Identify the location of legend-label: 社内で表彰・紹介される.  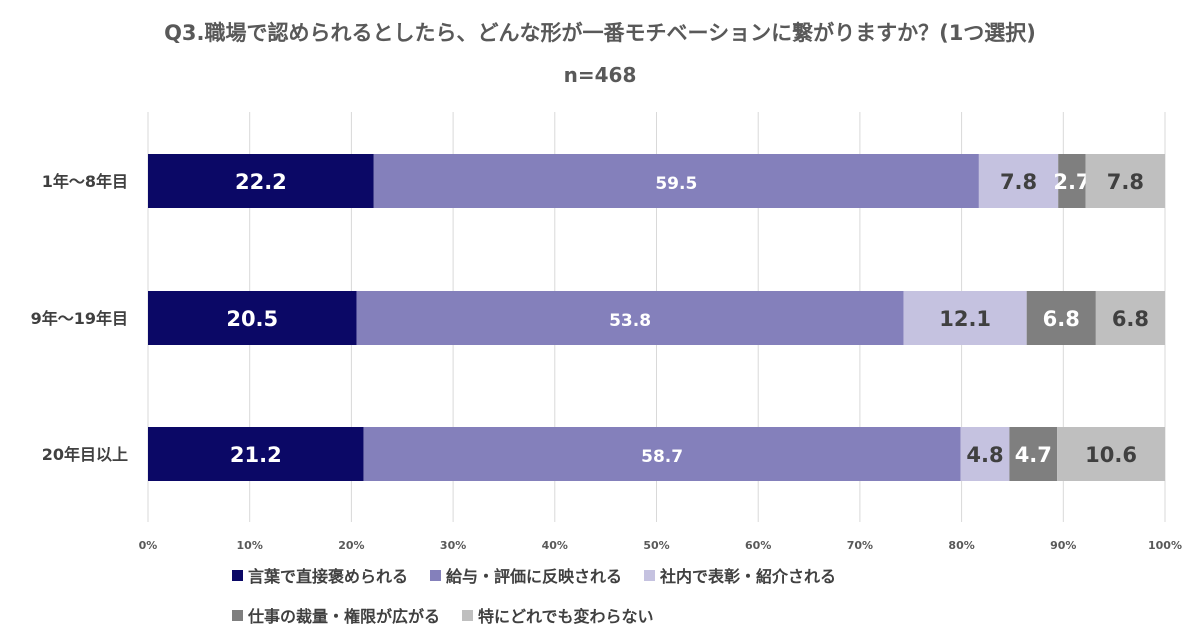
(748, 576).